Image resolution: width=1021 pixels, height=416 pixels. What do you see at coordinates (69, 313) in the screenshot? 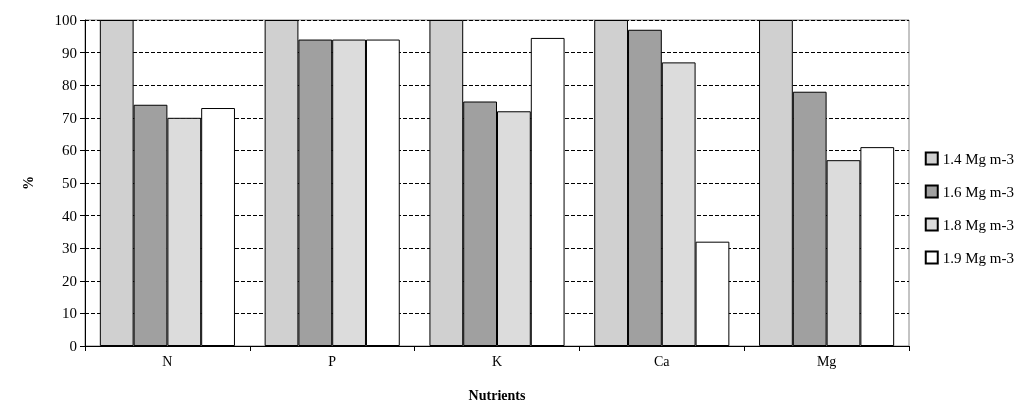
I see `y-tick-label: 10` at bounding box center [69, 313].